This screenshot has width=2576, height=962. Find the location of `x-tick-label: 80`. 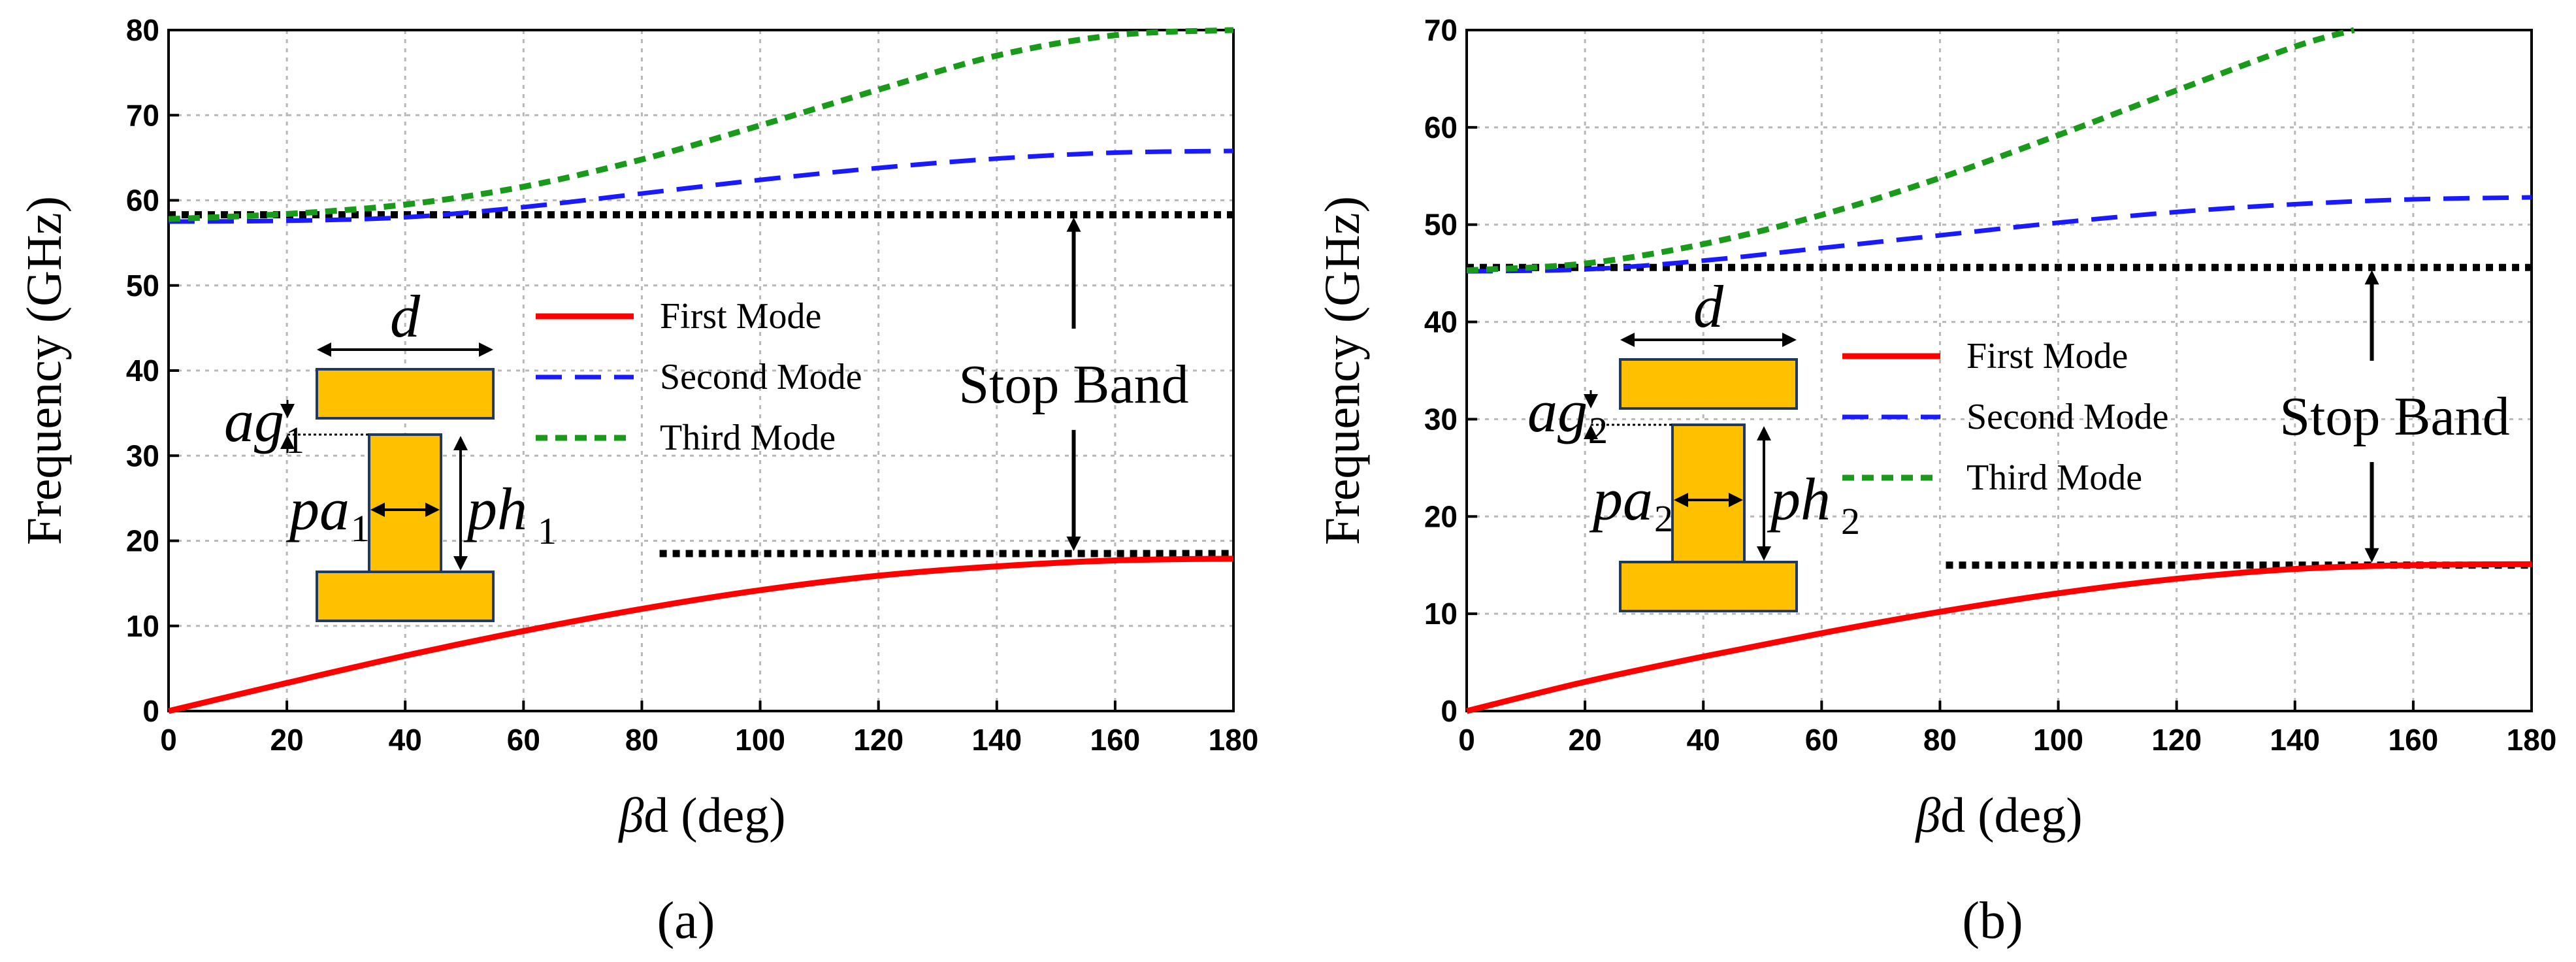

x-tick-label: 80 is located at coordinates (1940, 740).